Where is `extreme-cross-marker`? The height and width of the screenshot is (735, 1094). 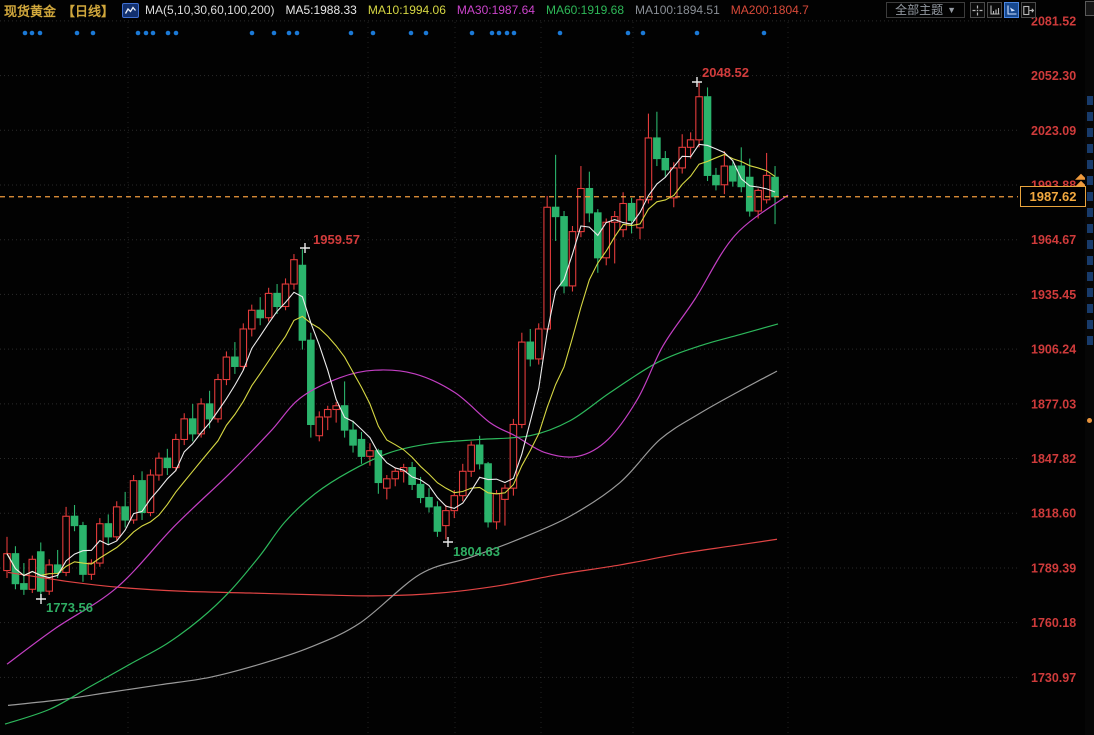
extreme-cross-marker is located at coordinates (41, 599).